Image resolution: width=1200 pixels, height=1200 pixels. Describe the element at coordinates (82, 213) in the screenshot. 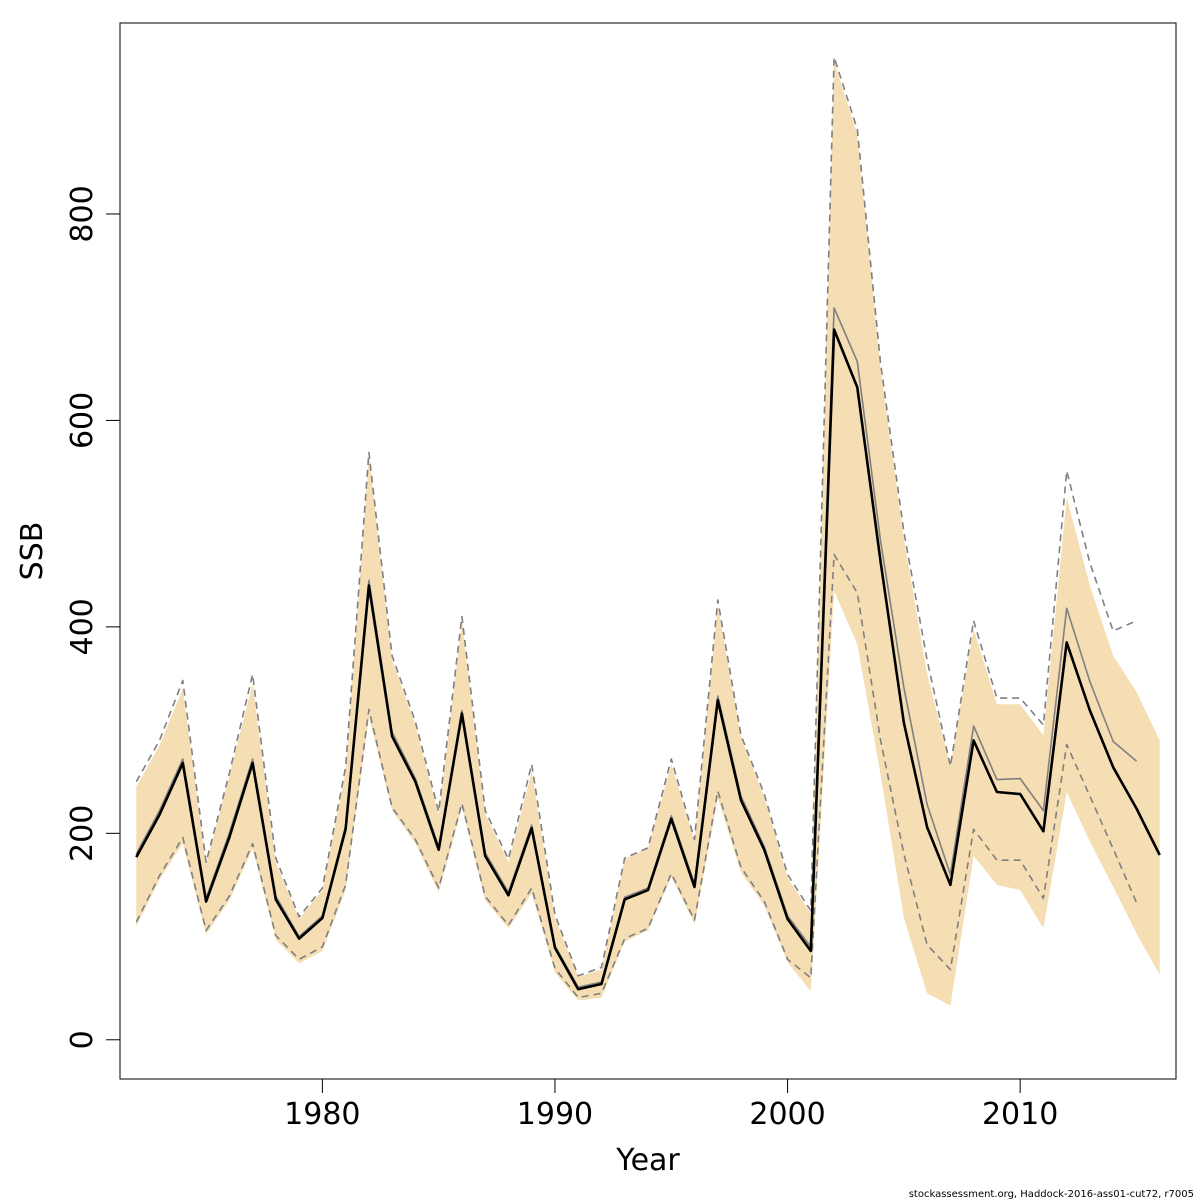

I see `y-tick-label: 800` at that location.